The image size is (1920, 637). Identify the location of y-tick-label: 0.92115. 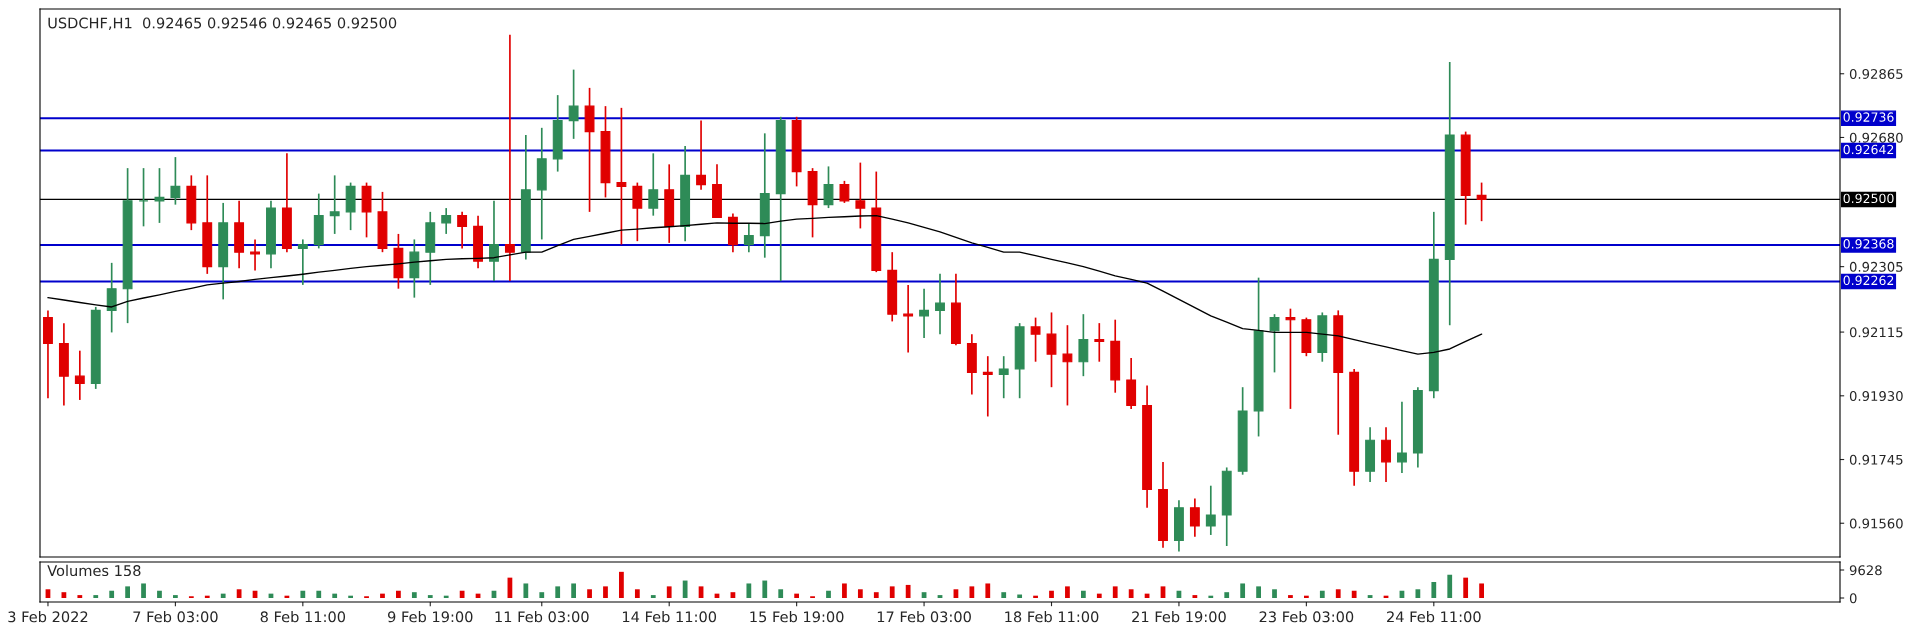
(1876, 332).